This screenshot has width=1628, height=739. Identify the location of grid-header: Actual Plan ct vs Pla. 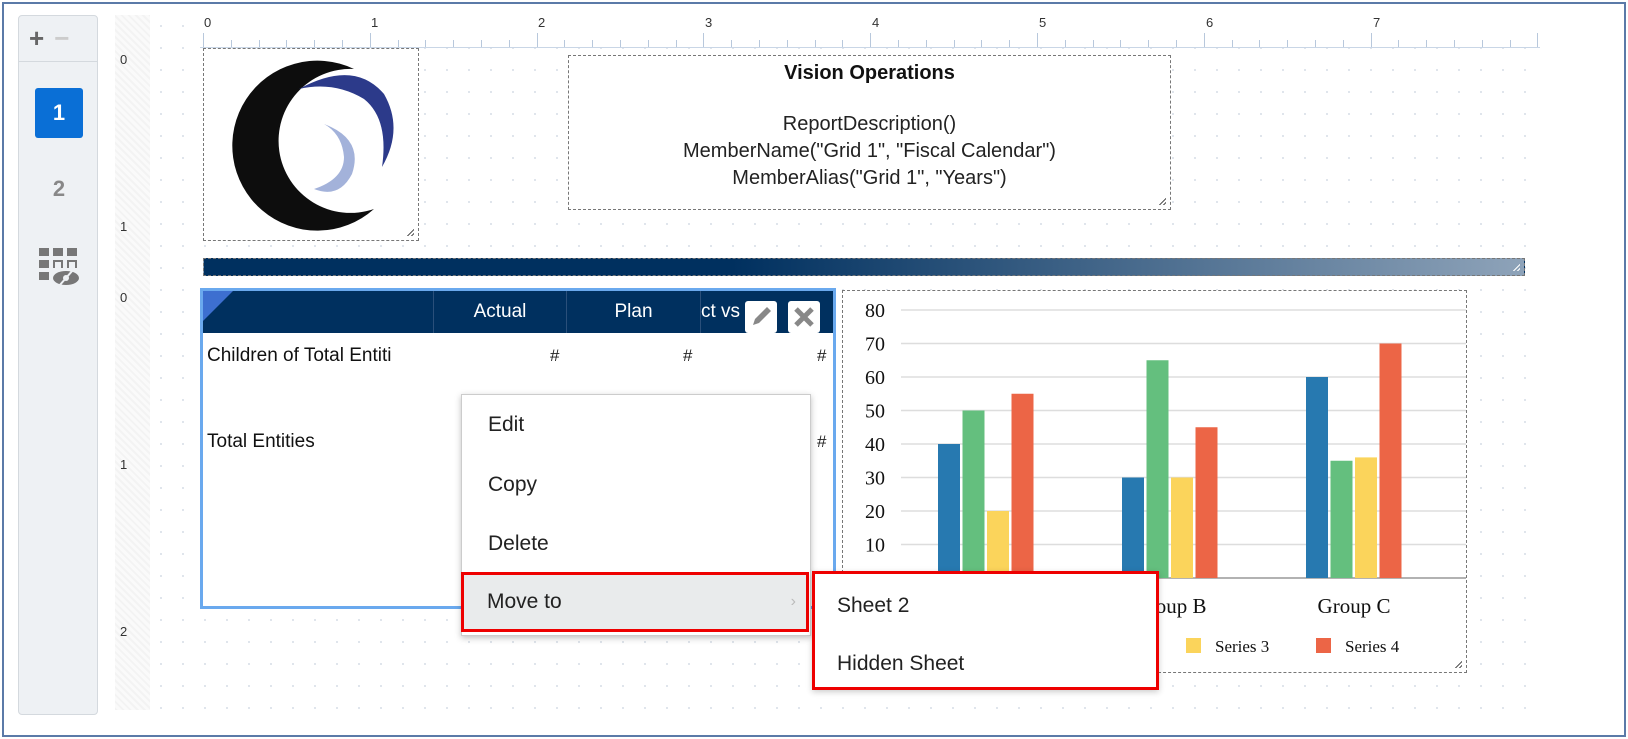
(518, 312).